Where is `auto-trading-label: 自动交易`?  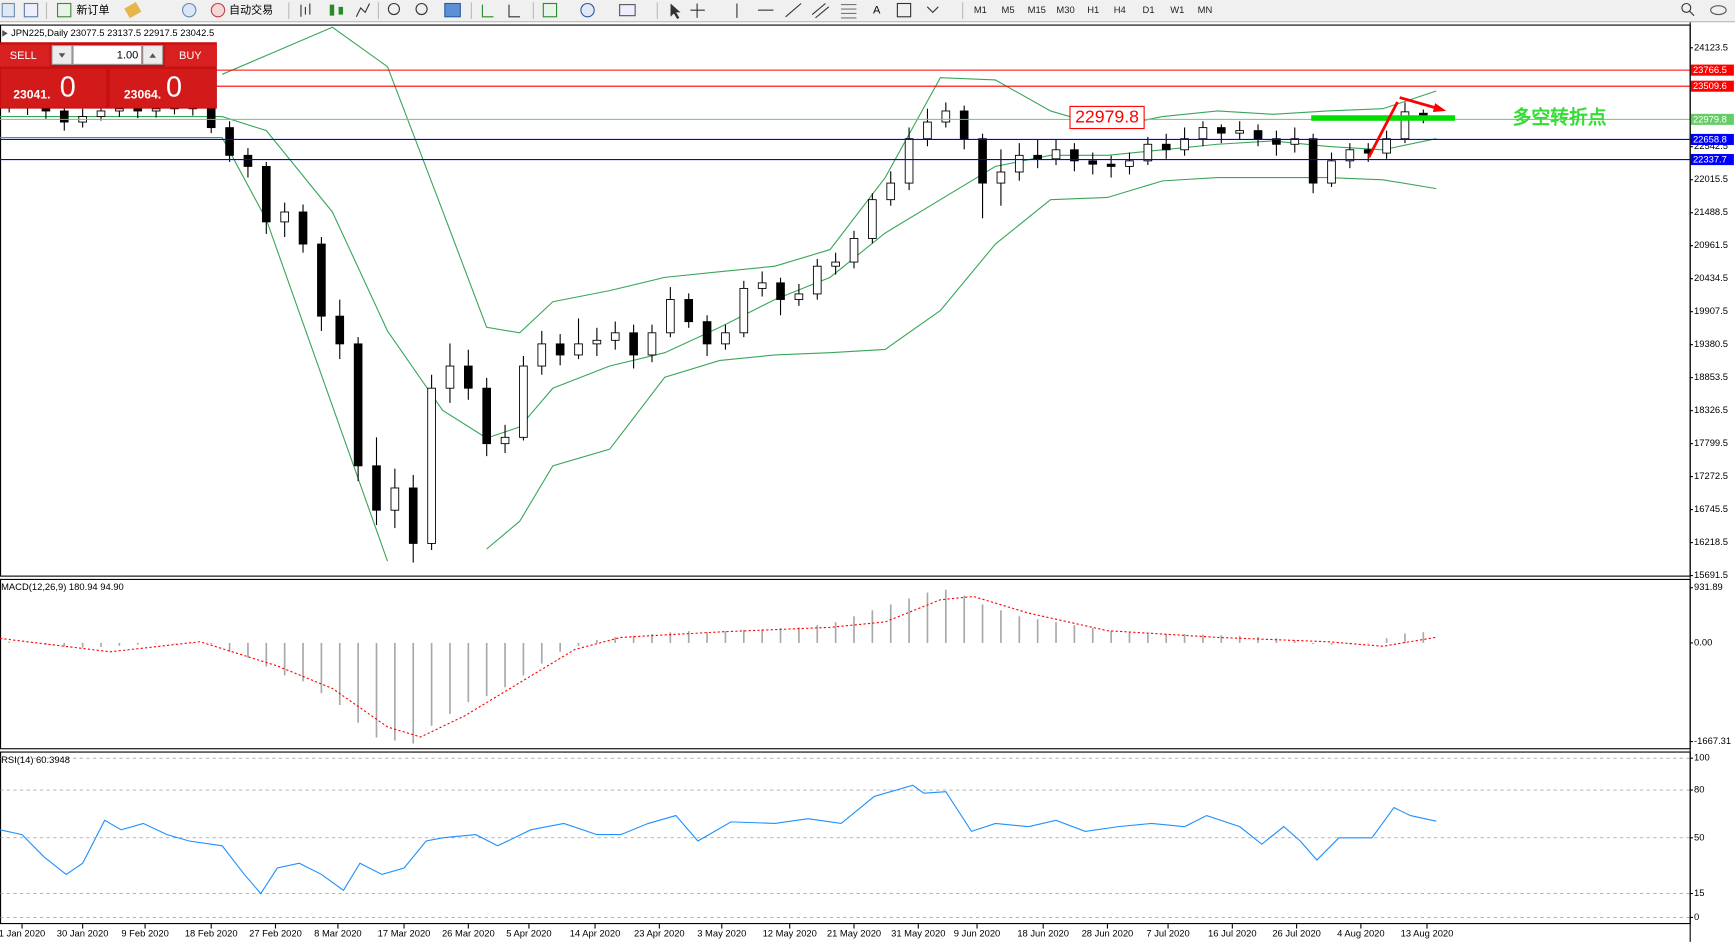 auto-trading-label: 自动交易 is located at coordinates (251, 10).